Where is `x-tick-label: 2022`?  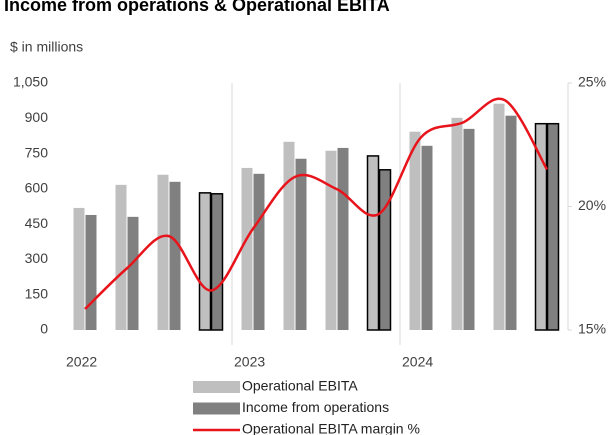 x-tick-label: 2022 is located at coordinates (81, 362).